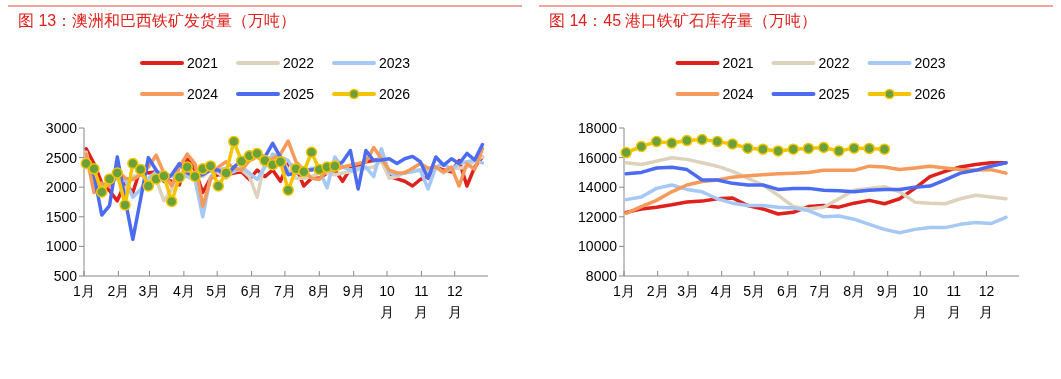 The image size is (1061, 379). What do you see at coordinates (598, 216) in the screenshot?
I see `y-tick-label: 12000` at bounding box center [598, 216].